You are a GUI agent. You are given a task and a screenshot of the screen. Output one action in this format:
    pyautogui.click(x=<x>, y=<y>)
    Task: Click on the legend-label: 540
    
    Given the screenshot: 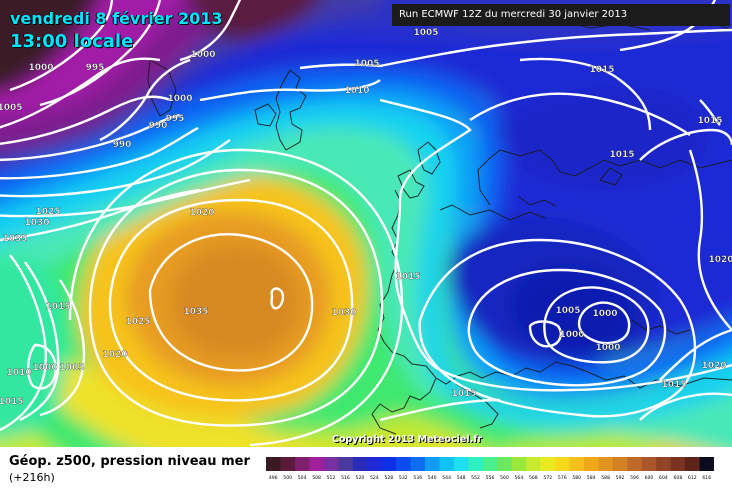 What is the action you would take?
    pyautogui.click(x=432, y=478)
    